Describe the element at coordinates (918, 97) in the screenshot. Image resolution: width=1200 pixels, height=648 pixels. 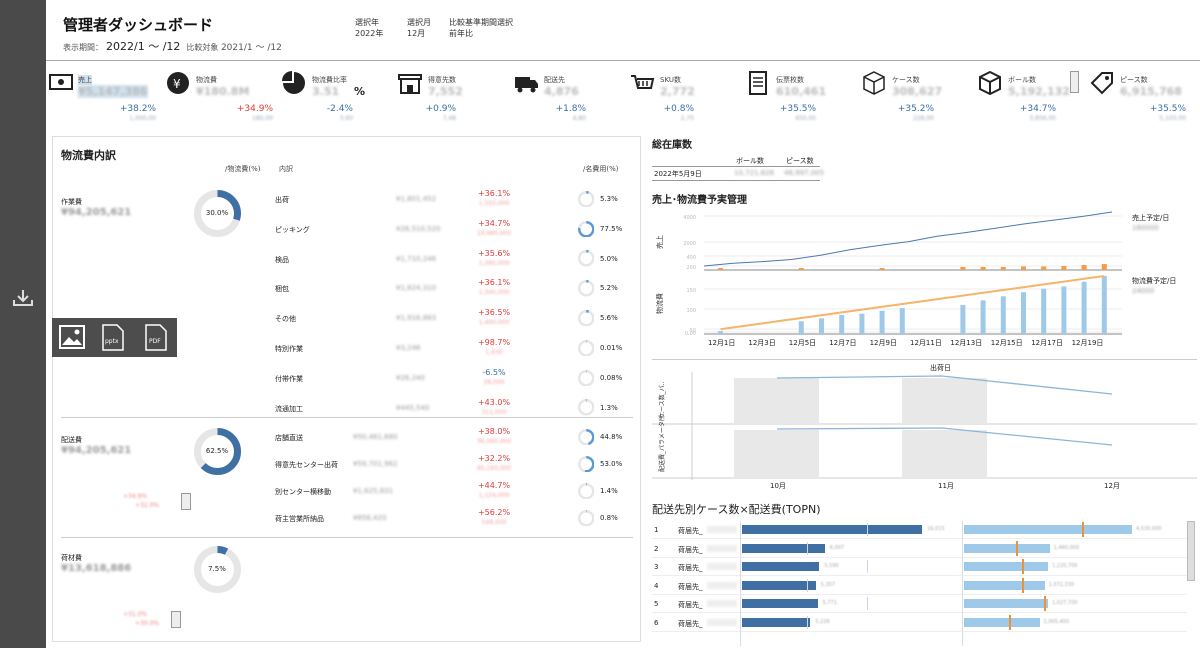
I see `kpi-card: ケース数 308,627 +35.2% 228,00` at that location.